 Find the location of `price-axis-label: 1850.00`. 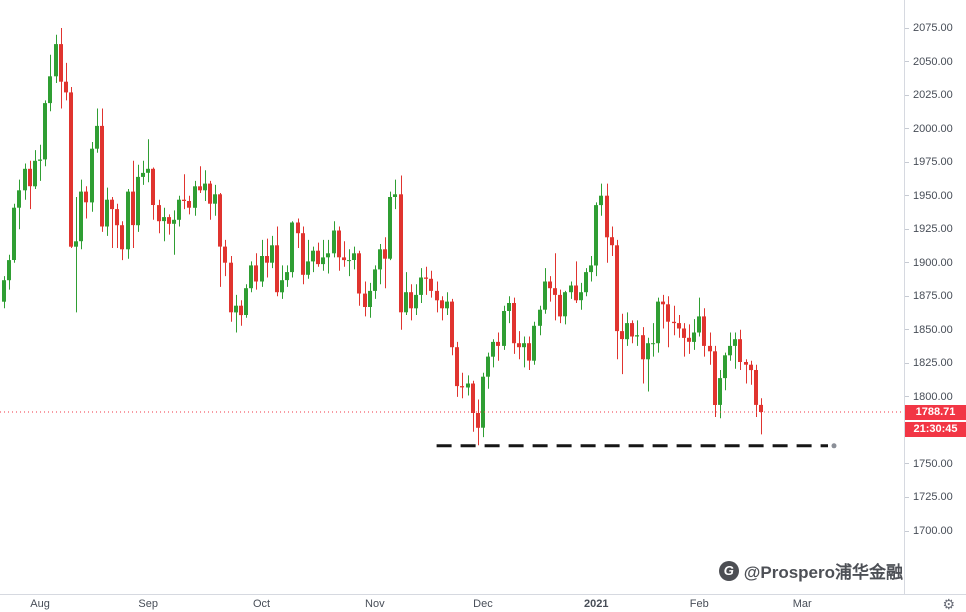

price-axis-label: 1850.00 is located at coordinates (933, 329).